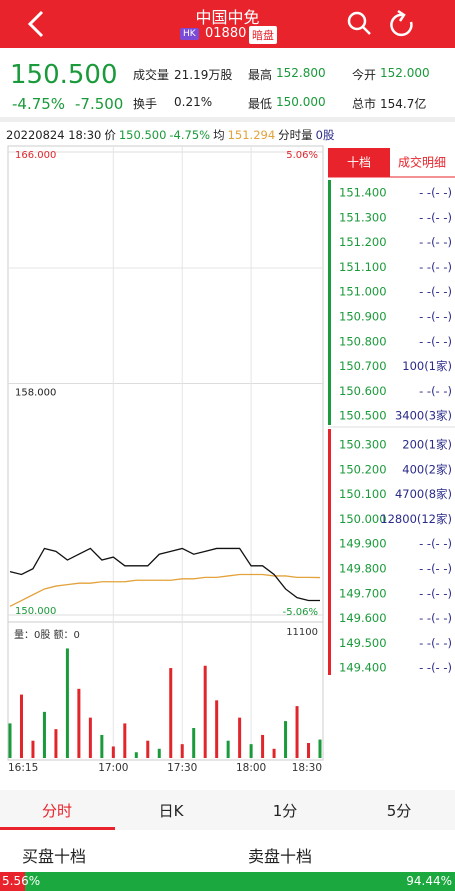 Image resolution: width=455 pixels, height=891 pixels. What do you see at coordinates (165, 590) in the screenshot?
I see `price-line` at bounding box center [165, 590].